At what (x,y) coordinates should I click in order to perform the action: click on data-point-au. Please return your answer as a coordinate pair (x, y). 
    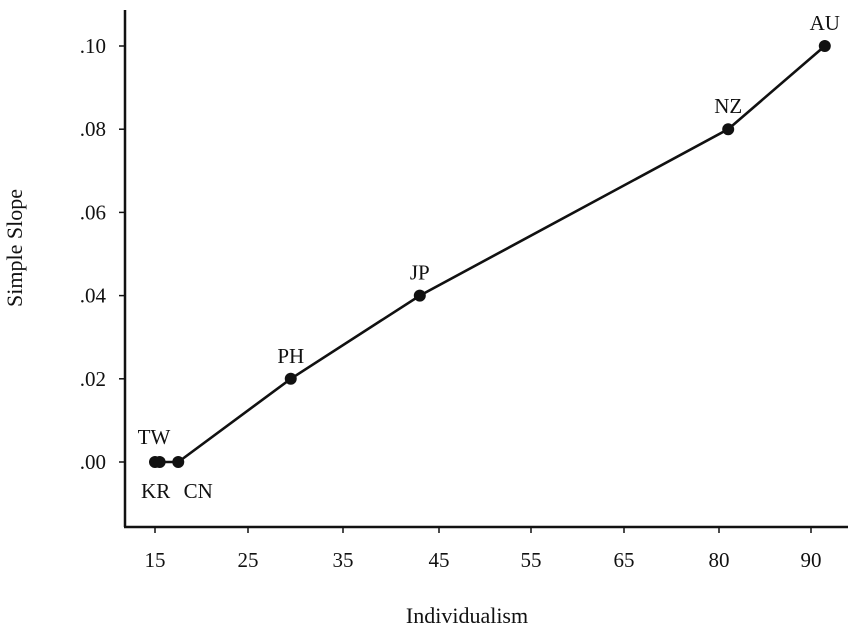
    Looking at the image, I should click on (824, 46).